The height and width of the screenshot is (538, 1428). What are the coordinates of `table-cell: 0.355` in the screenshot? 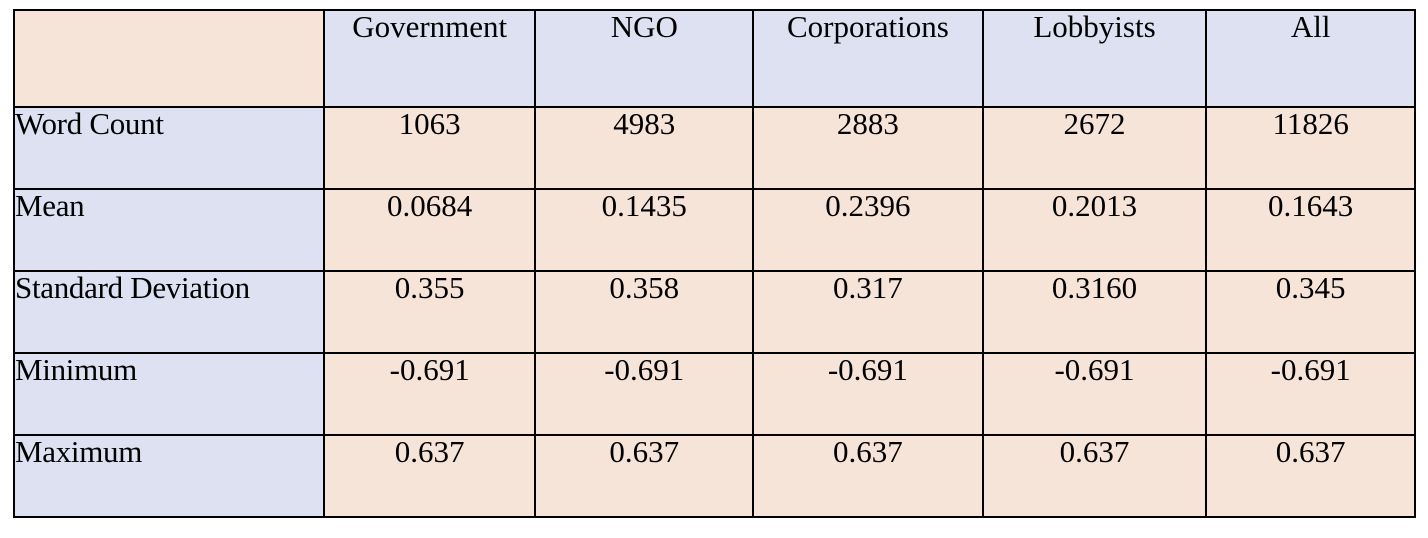 It's located at (429, 312).